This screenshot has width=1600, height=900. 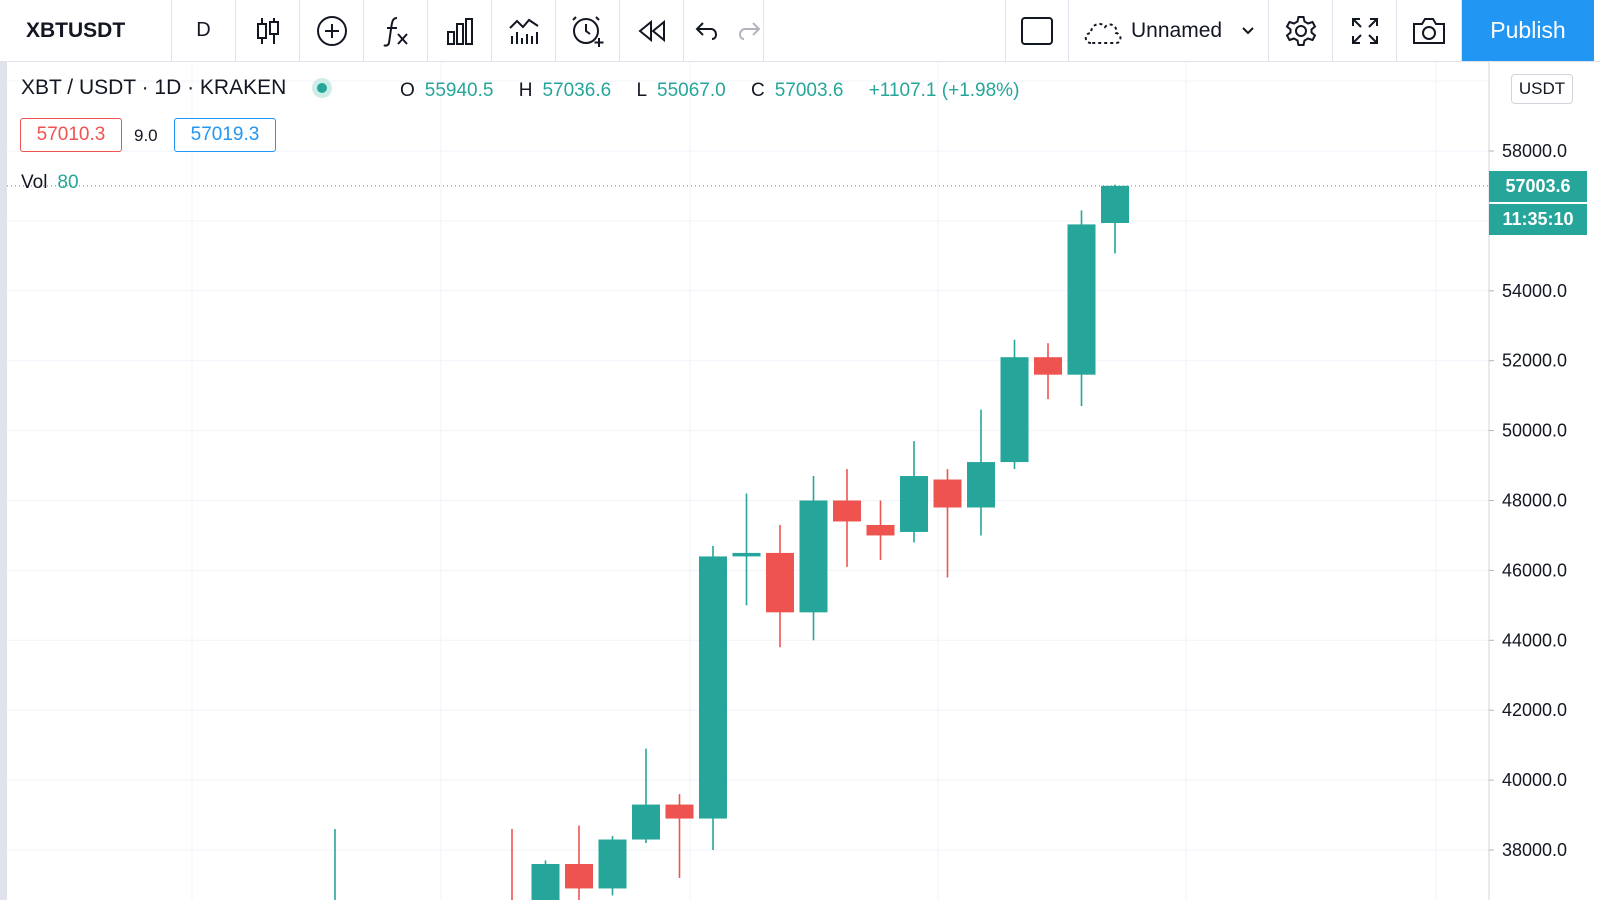 What do you see at coordinates (146, 135) in the screenshot?
I see `spread-value: 9.0` at bounding box center [146, 135].